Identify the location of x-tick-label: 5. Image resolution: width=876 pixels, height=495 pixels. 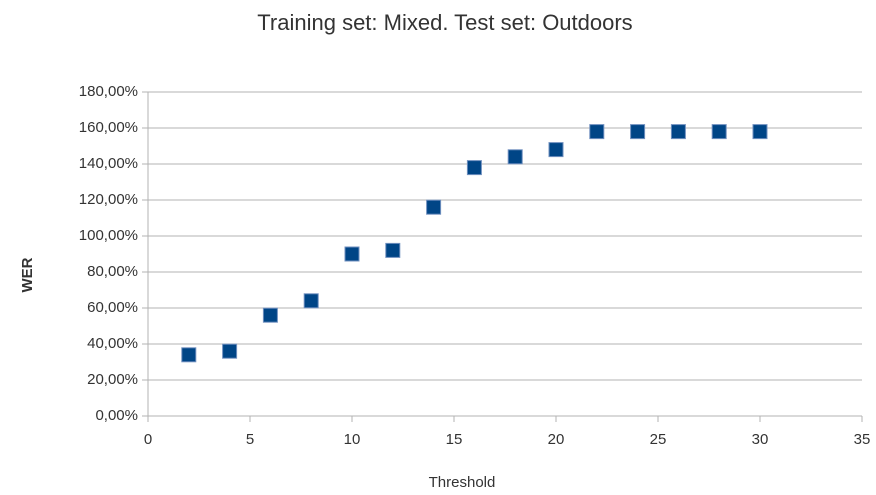
(250, 439).